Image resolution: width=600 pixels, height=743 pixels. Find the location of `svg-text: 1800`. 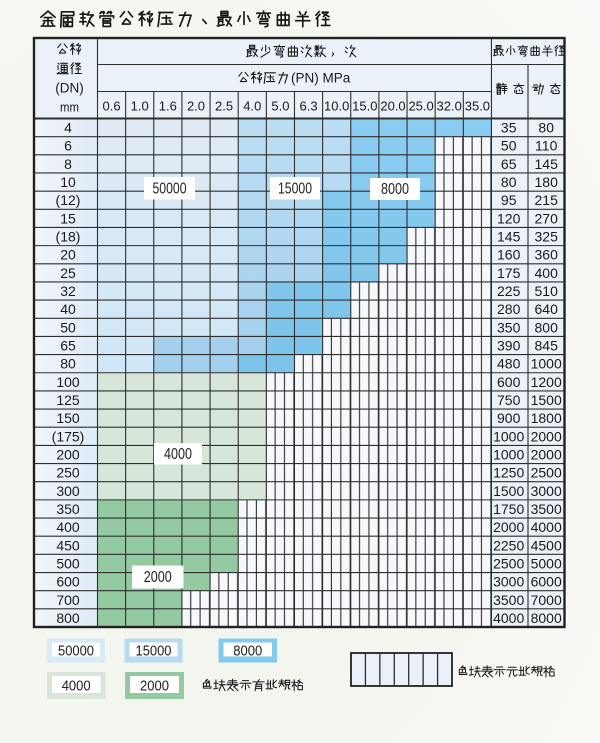

svg-text: 1800 is located at coordinates (546, 418).